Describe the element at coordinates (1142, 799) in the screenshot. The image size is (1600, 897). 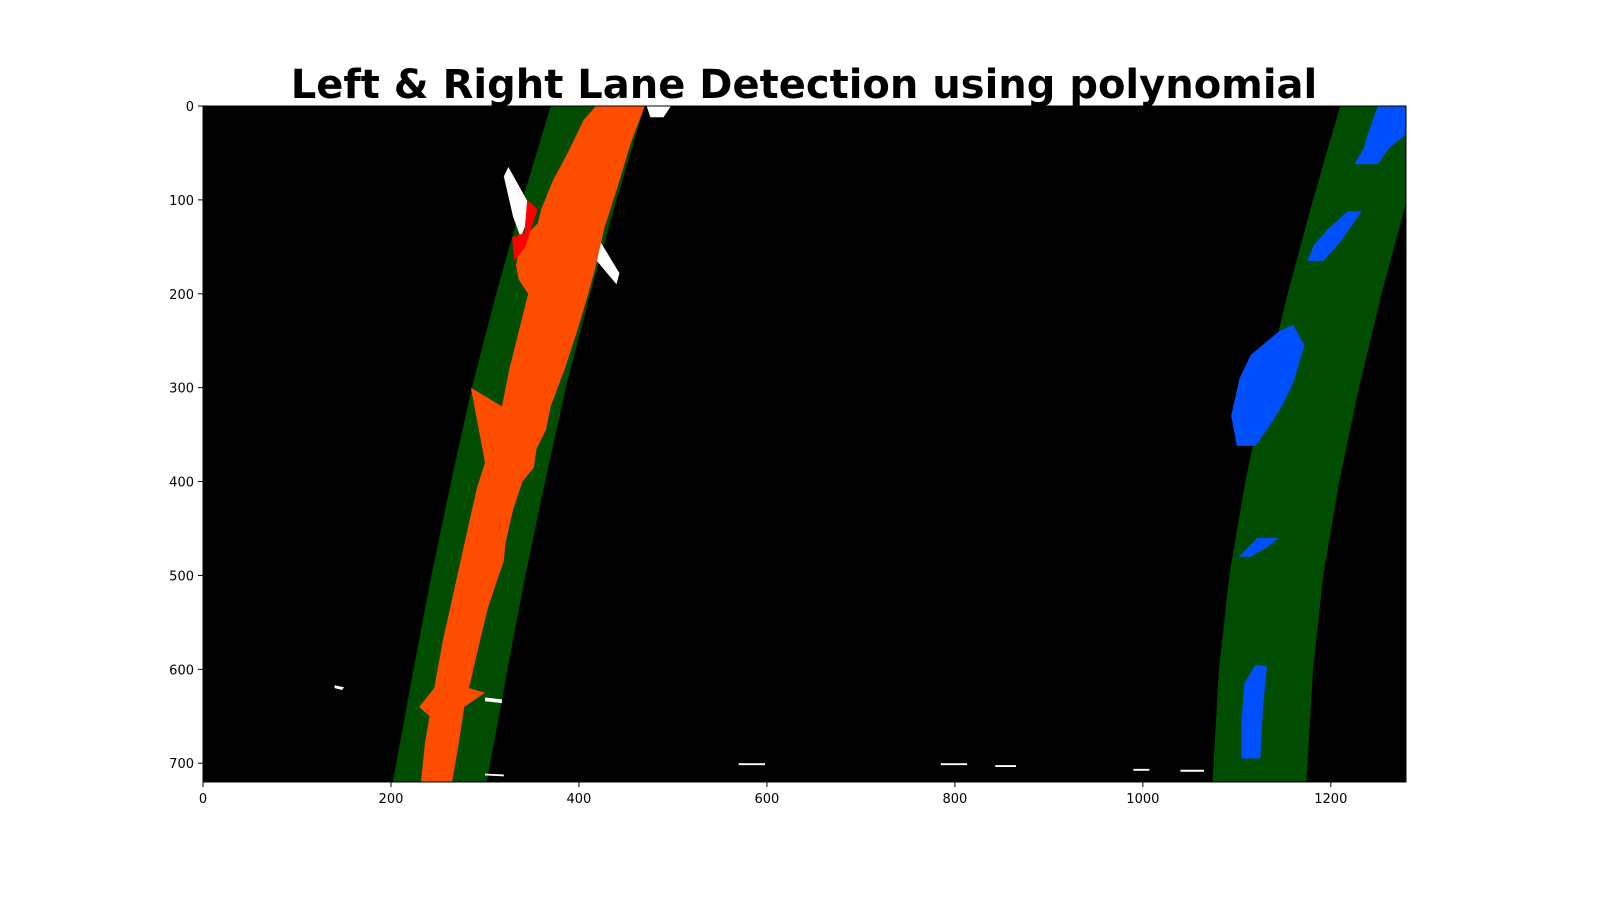
I see `x-tick-label: 1000` at that location.